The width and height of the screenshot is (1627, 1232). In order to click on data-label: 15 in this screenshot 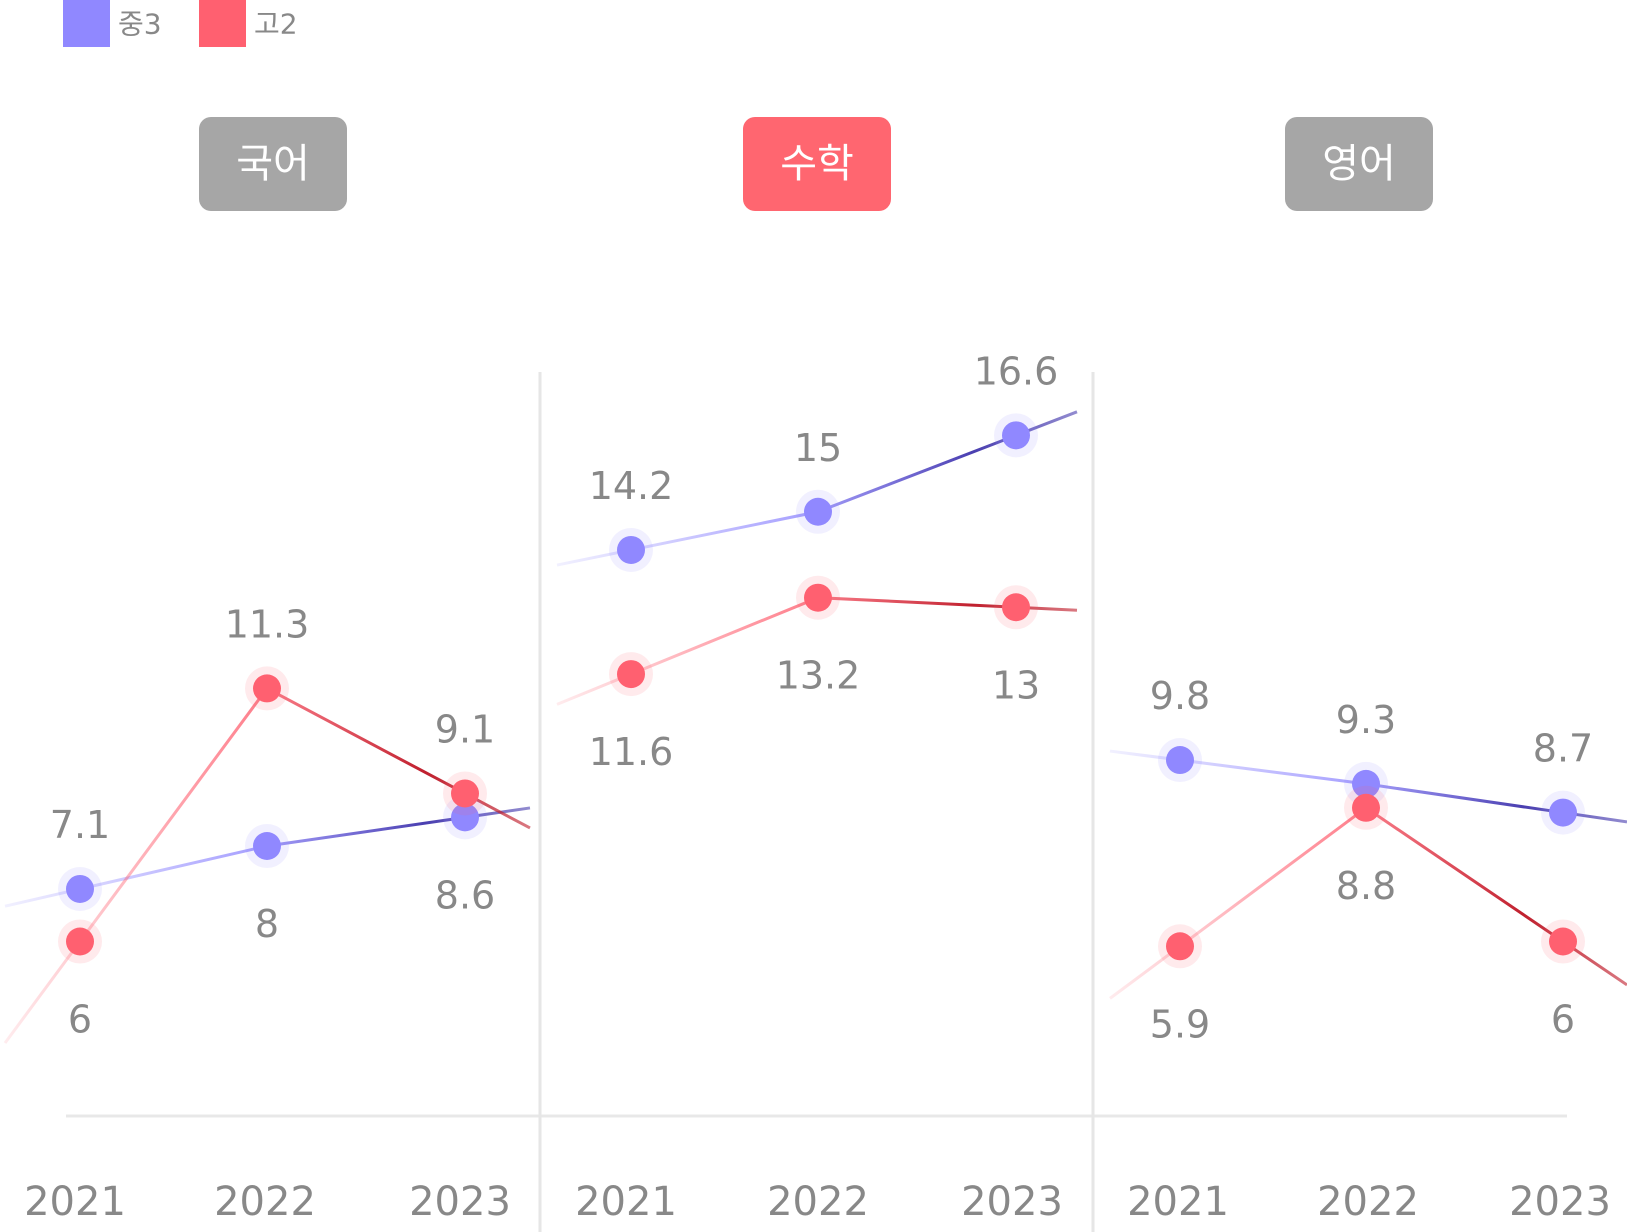, I will do `click(818, 448)`.